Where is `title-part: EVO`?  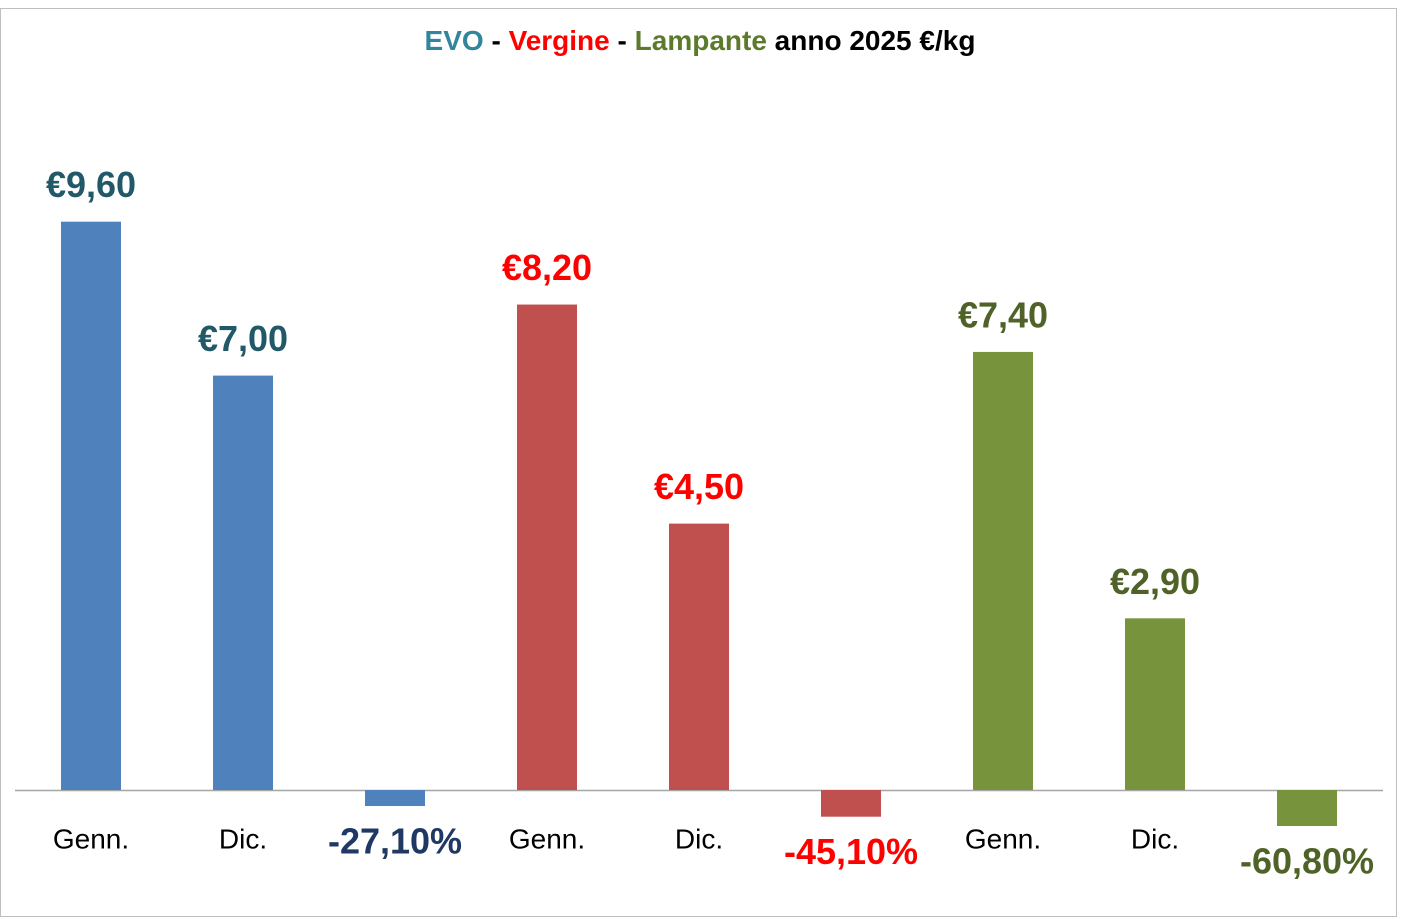
title-part: EVO is located at coordinates (454, 40).